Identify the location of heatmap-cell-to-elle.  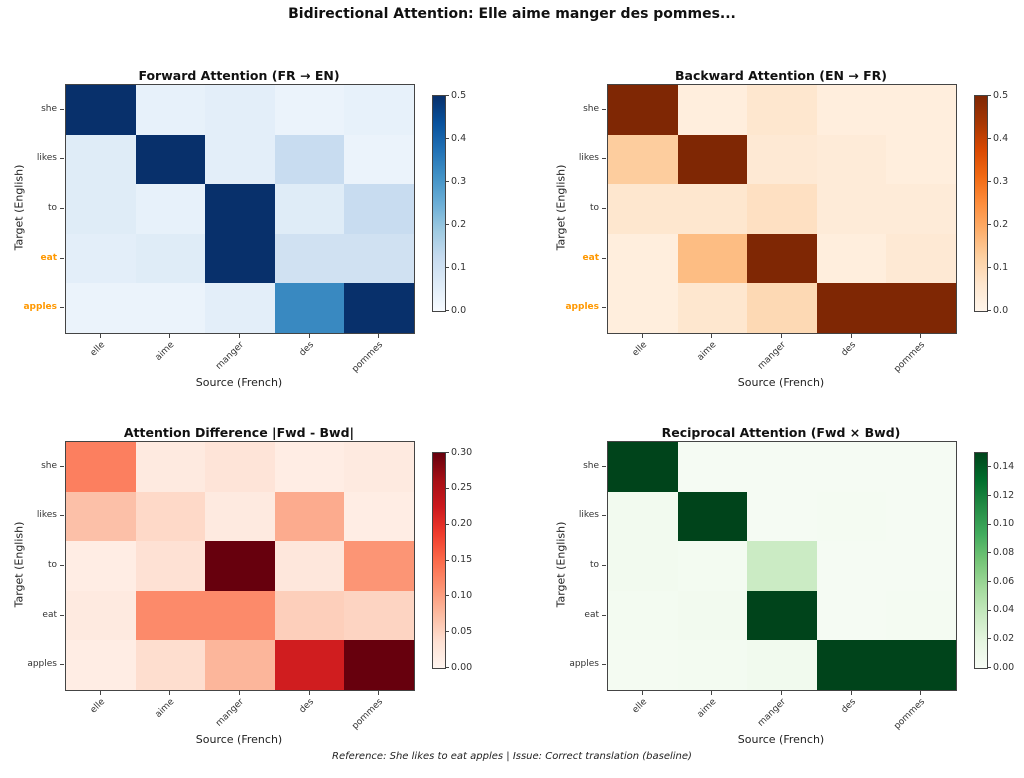
(643, 209).